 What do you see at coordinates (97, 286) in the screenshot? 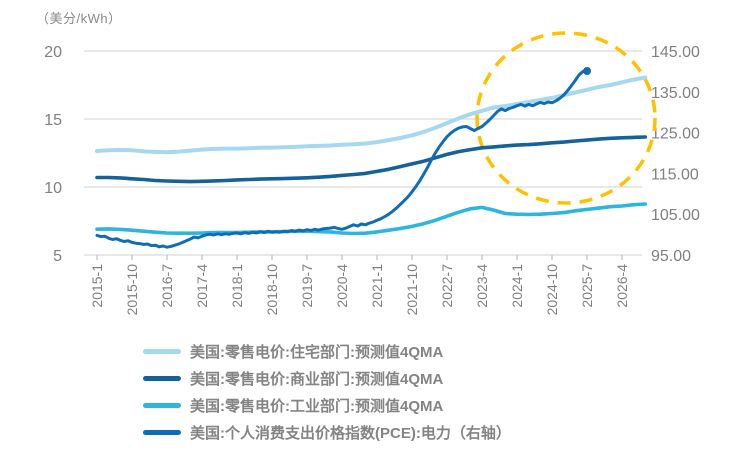
I see `x-tick-label: 2015-1` at bounding box center [97, 286].